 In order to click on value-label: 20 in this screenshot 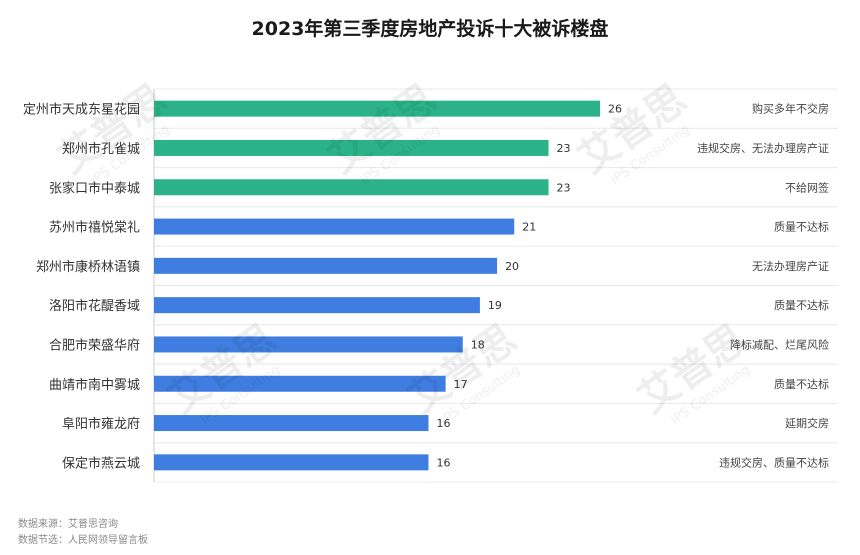, I will do `click(512, 266)`.